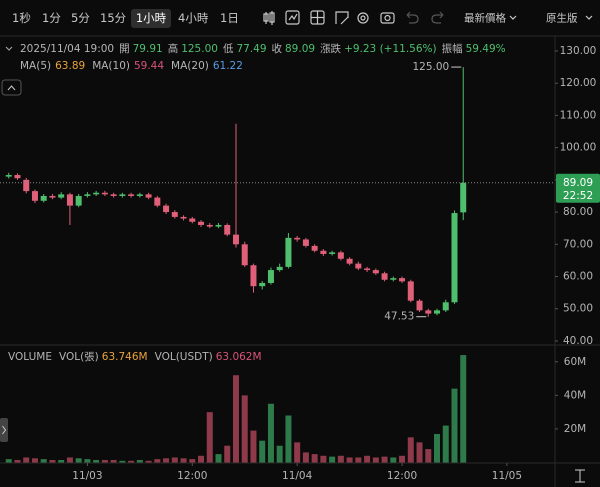  I want to click on active-interval-bg, so click(151, 18).